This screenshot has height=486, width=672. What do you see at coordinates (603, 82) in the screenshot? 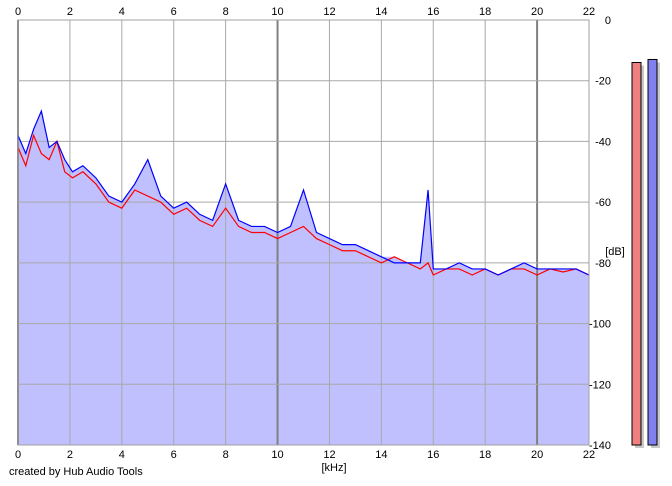
I see `y-tick-label: -20` at bounding box center [603, 82].